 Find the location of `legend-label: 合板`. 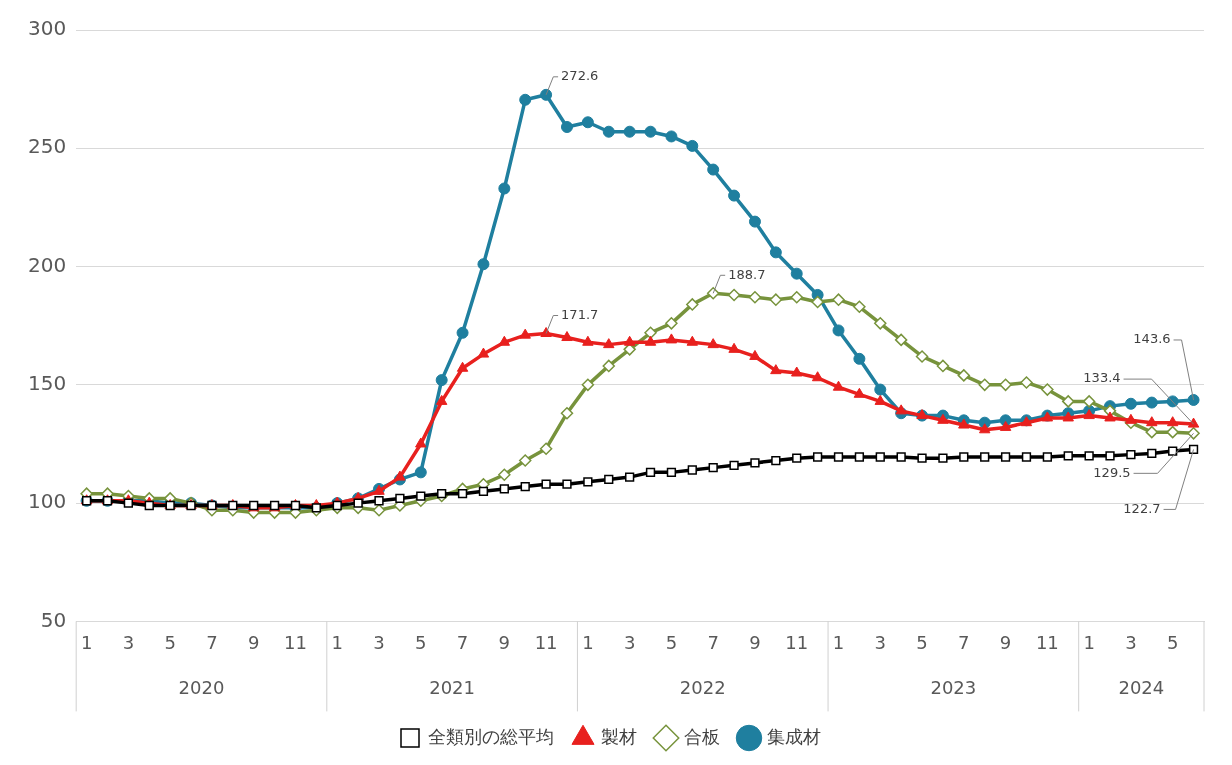

legend-label: 合板 is located at coordinates (702, 736).